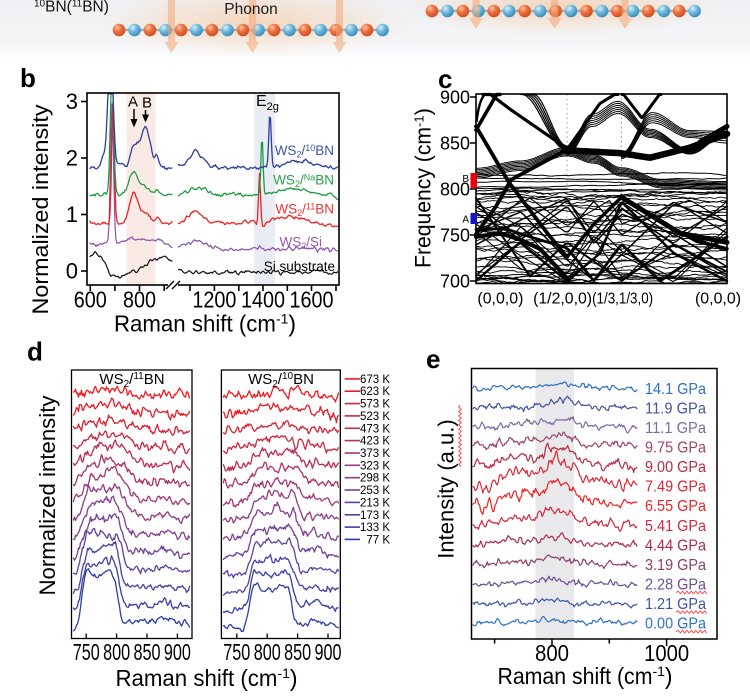 This screenshot has width=750, height=700. Describe the element at coordinates (675, 428) in the screenshot. I see `svg-text: 11.1 GPa` at that location.